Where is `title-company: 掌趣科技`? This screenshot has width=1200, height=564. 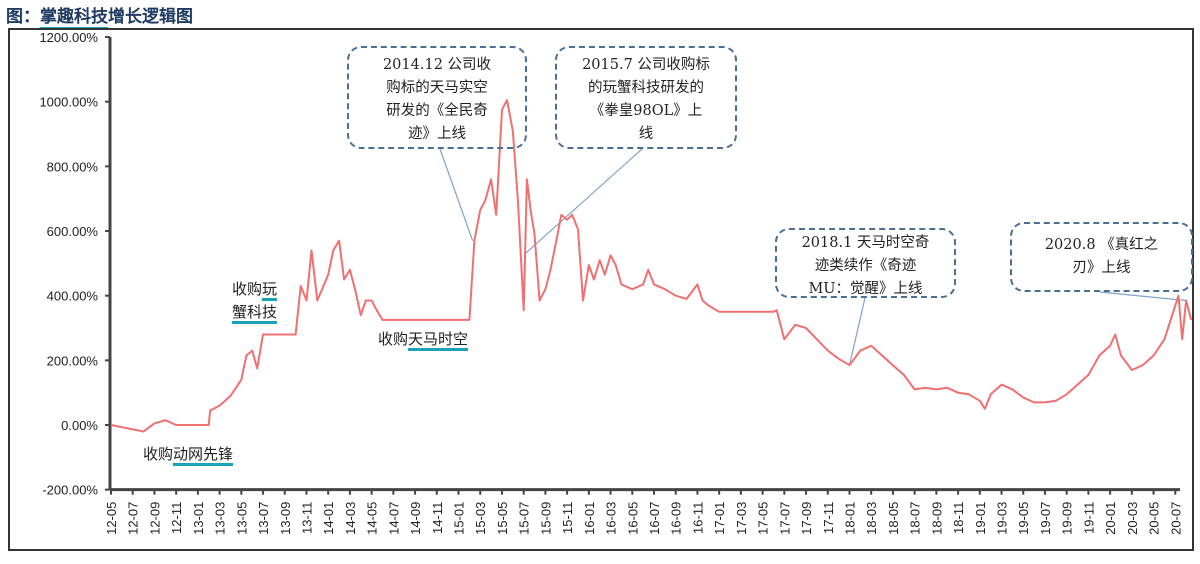
title-company: 掌趣科技 is located at coordinates (74, 18).